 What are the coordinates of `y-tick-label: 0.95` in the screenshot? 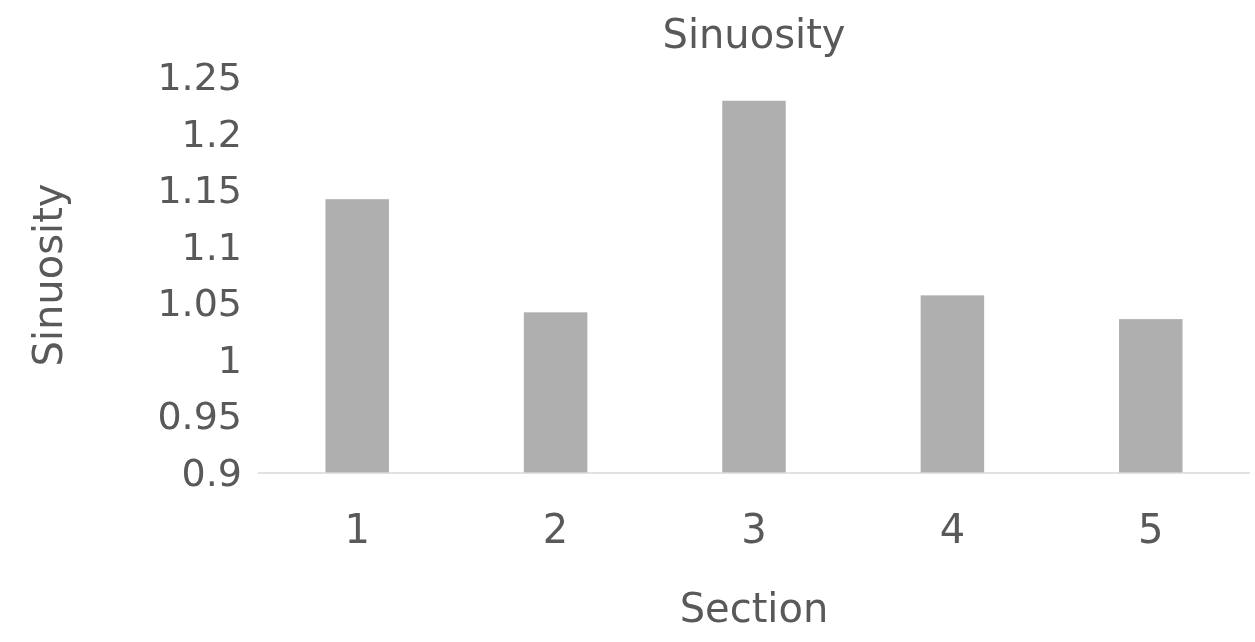 It's located at (199, 416).